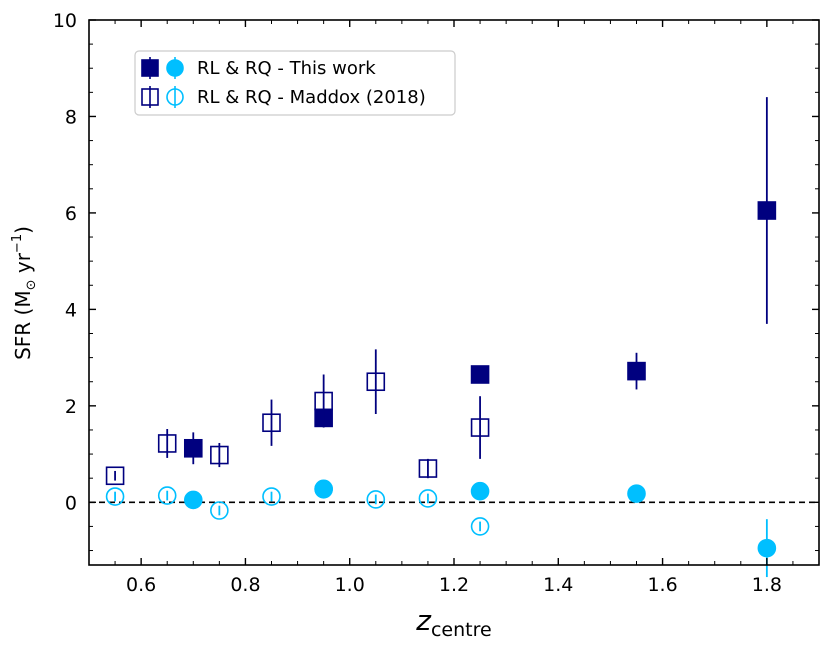  What do you see at coordinates (31, 284) in the screenshot?
I see `ylabel-sun-symbol: ⊙` at bounding box center [31, 284].